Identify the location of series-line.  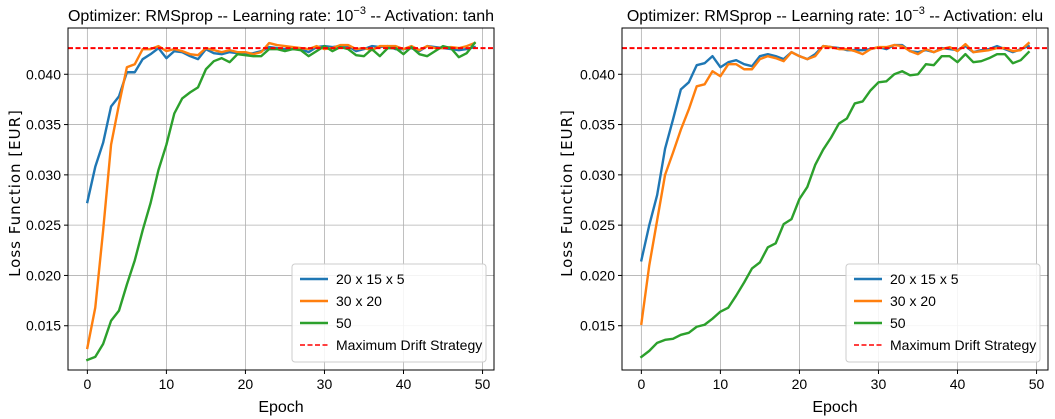
(281, 124).